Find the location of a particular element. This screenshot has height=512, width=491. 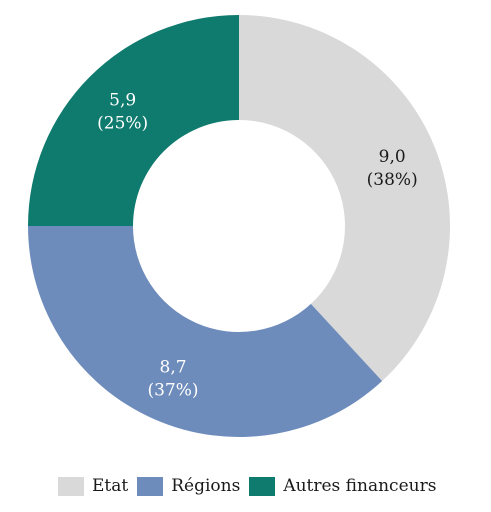

legend-item-autres-financeurs: Autres financeurs is located at coordinates (342, 486).